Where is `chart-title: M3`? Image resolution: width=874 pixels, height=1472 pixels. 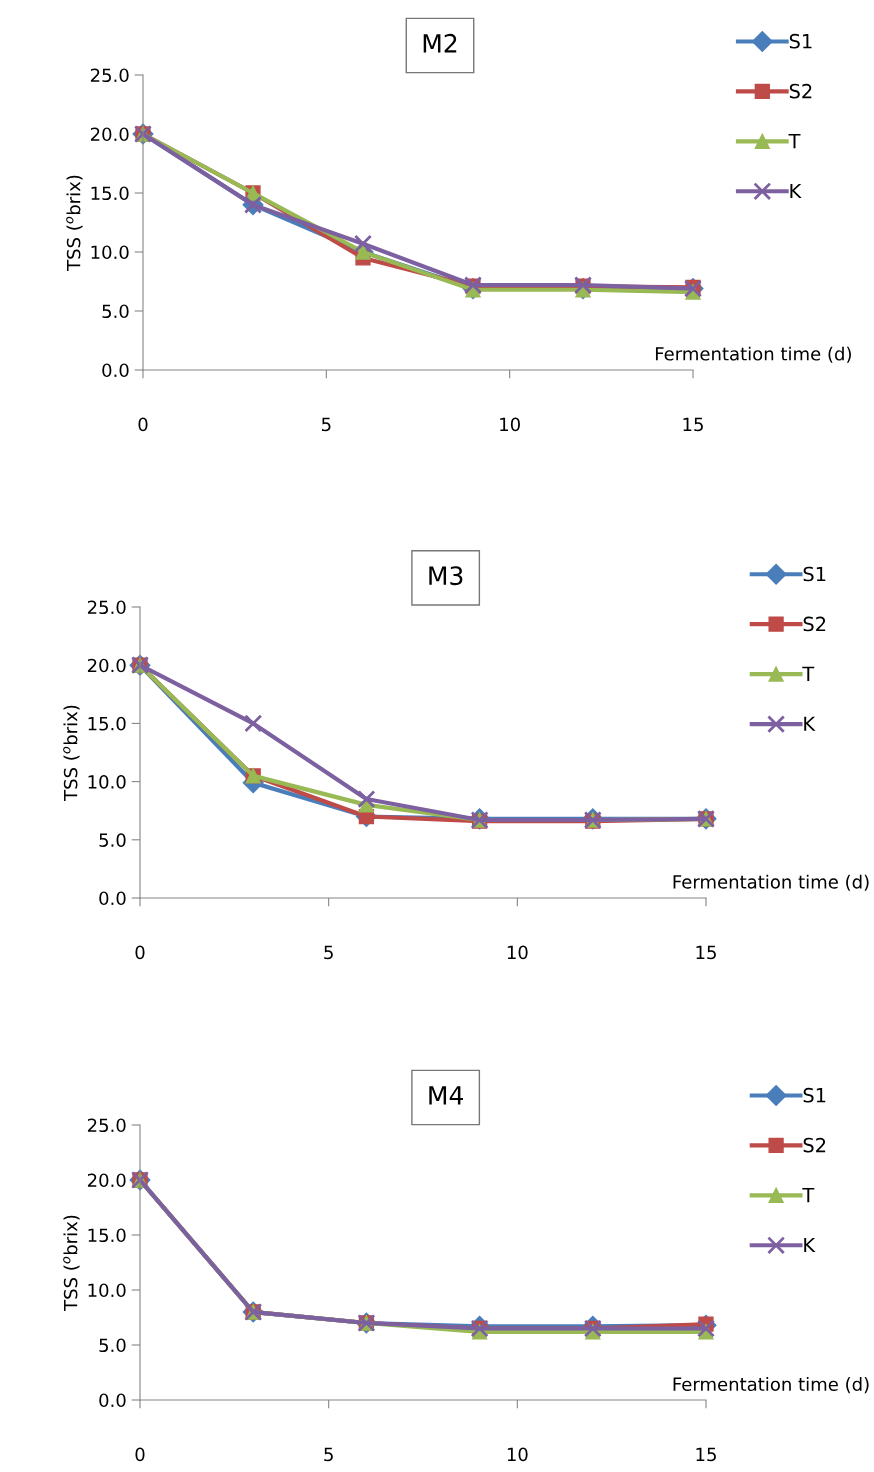 chart-title: M3 is located at coordinates (446, 576).